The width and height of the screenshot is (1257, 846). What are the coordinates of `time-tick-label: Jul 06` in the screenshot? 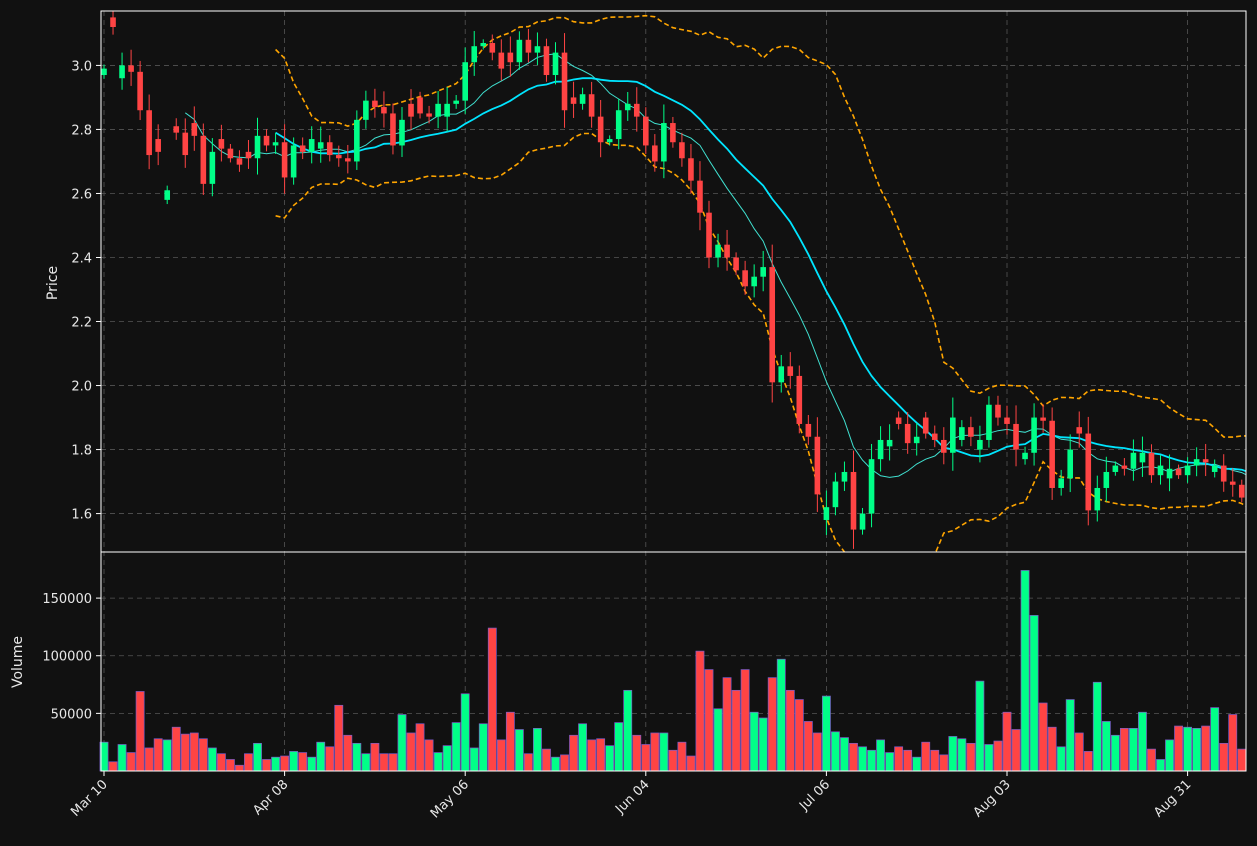 It's located at (814, 795).